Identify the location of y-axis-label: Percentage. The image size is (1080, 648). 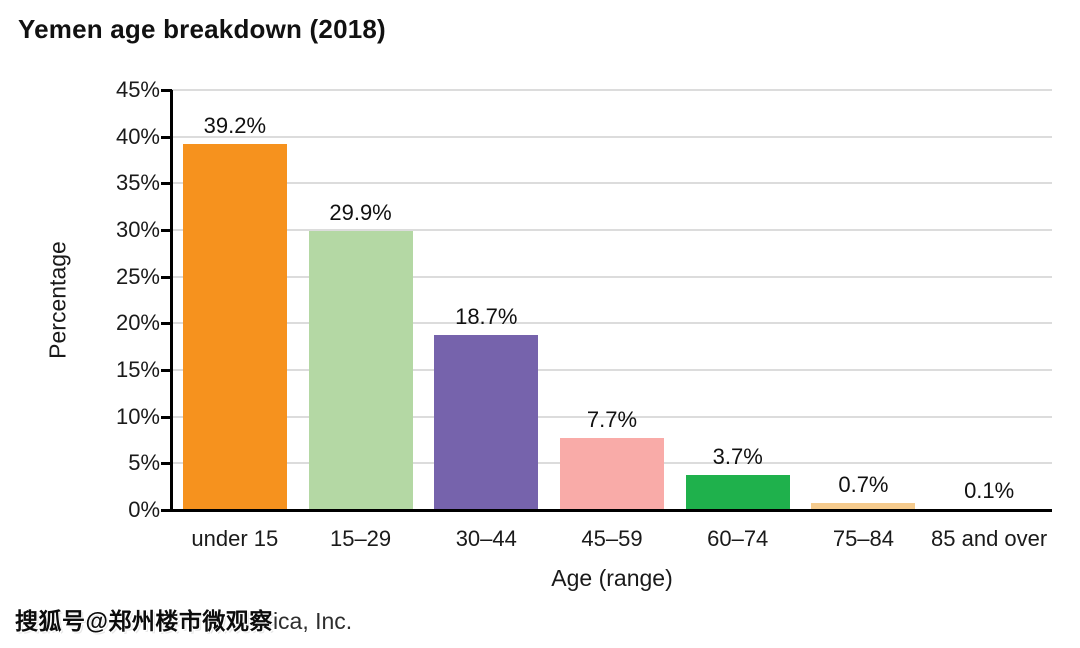
(57, 300).